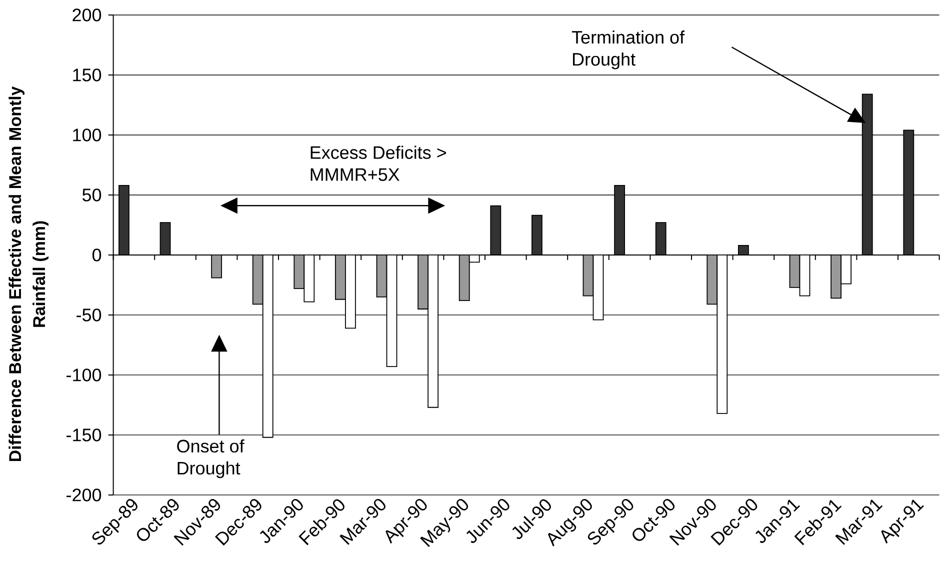 The width and height of the screenshot is (942, 561). I want to click on y-tick-label: -100, so click(84, 375).